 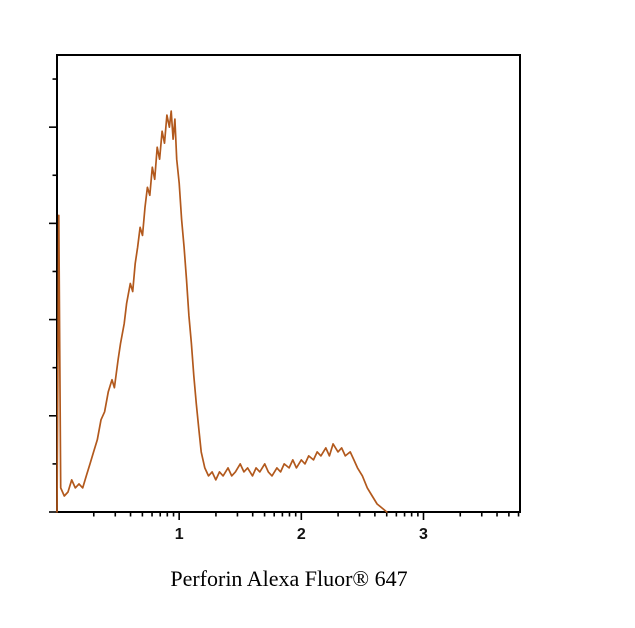 I want to click on x-axis-tick-label: 2, so click(x=301, y=534).